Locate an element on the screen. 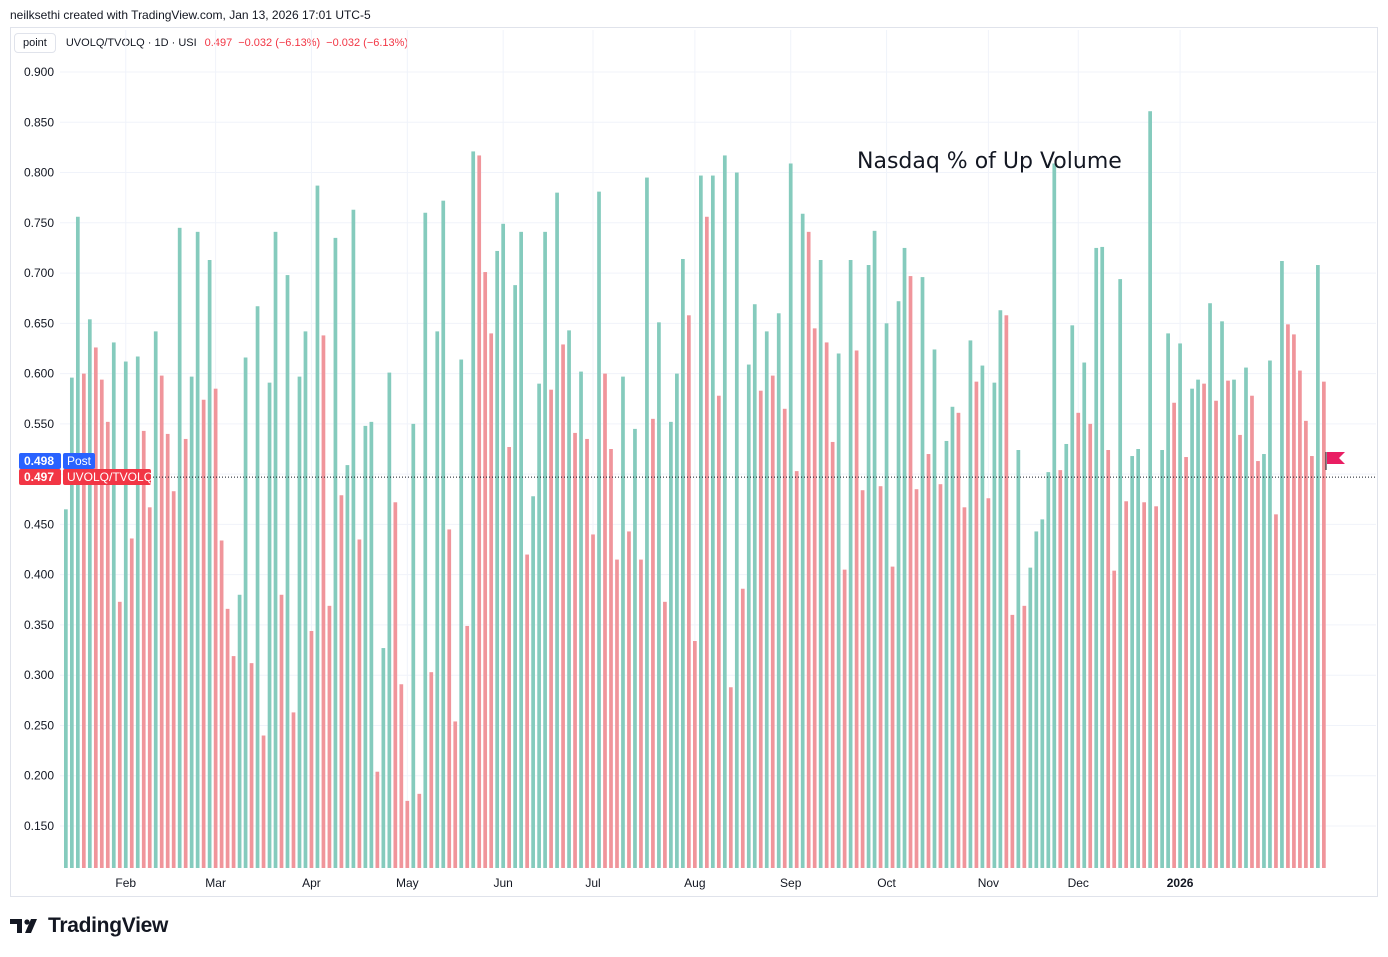 The image size is (1388, 957). y-tick-label: 0.300 is located at coordinates (39, 675).